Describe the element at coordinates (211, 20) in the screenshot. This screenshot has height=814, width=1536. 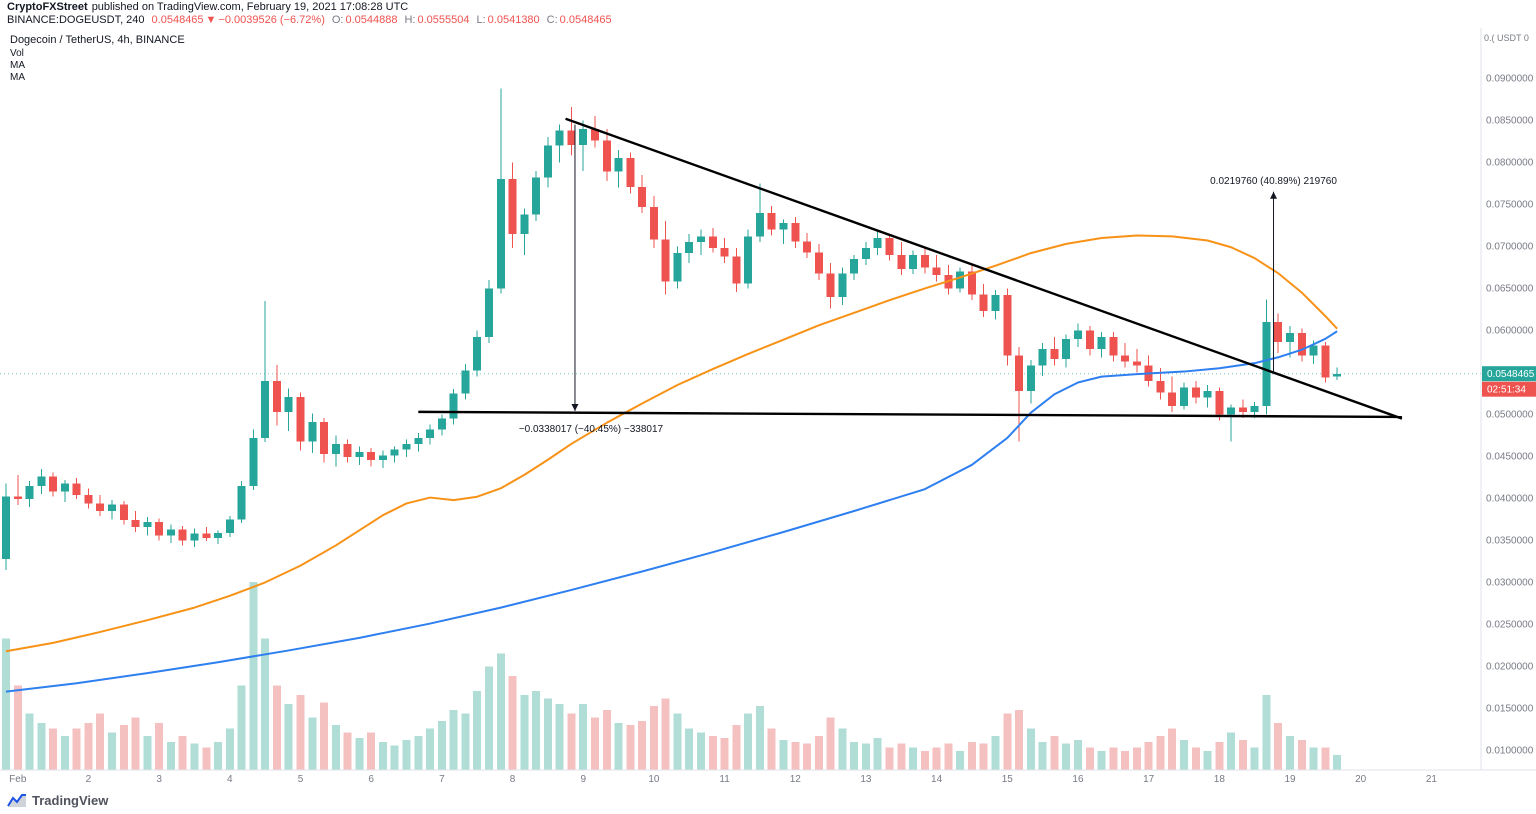
I see `change-direction-icon: ▼` at that location.